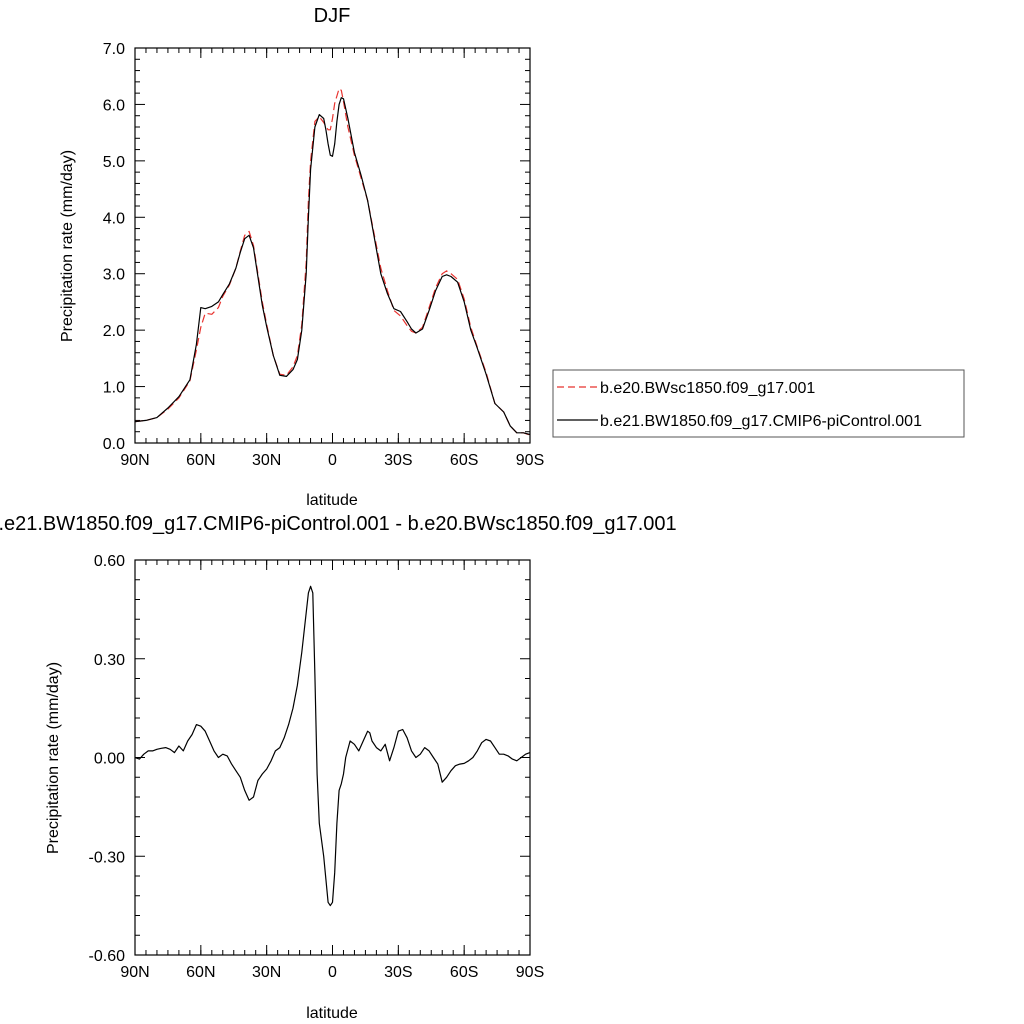 The image size is (1024, 1024). What do you see at coordinates (114, 444) in the screenshot?
I see `y-tick-label: 0.0` at bounding box center [114, 444].